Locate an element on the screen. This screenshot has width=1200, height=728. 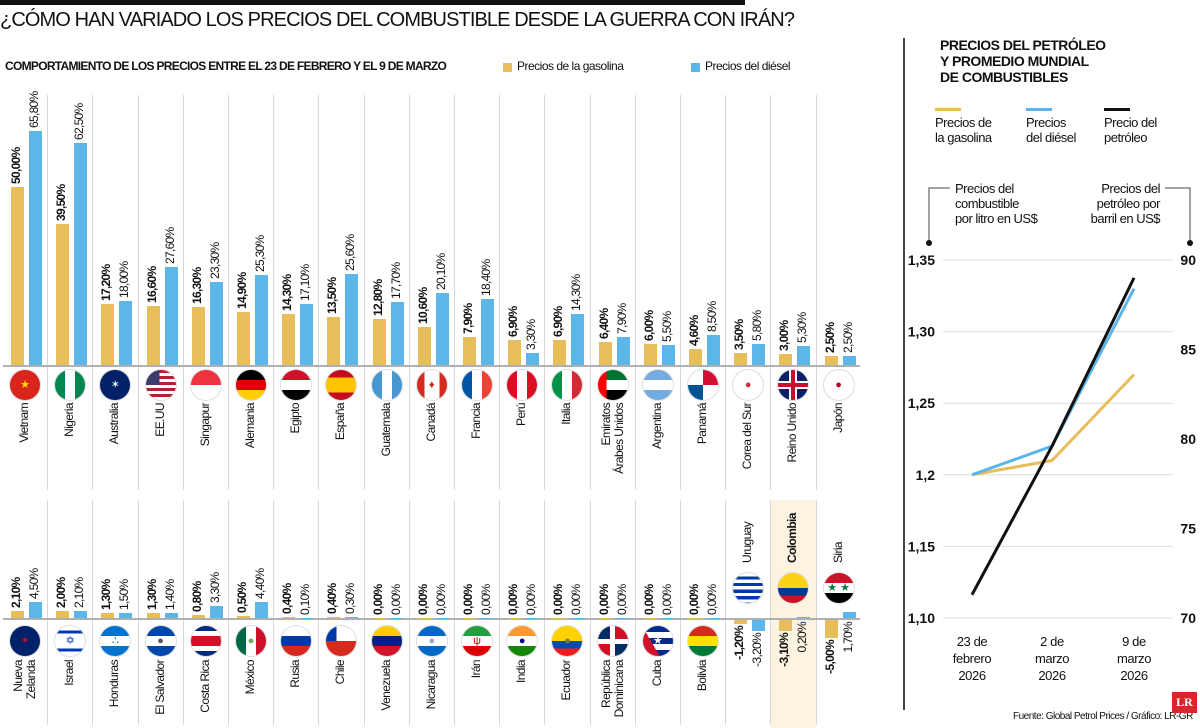
left-tick-label: 1,2 is located at coordinates (926, 475).